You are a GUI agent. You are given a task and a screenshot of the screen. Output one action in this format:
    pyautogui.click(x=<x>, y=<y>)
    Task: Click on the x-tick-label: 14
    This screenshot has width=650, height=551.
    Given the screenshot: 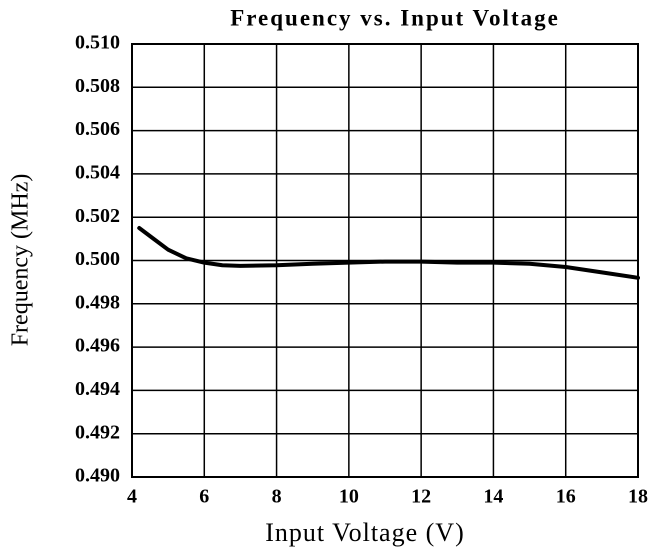 What is the action you would take?
    pyautogui.click(x=493, y=497)
    